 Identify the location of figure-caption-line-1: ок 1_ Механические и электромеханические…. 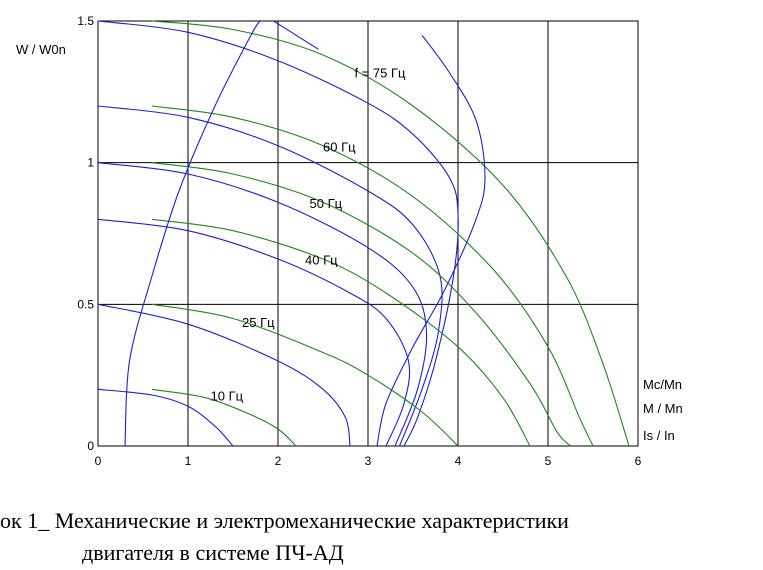
(284, 520).